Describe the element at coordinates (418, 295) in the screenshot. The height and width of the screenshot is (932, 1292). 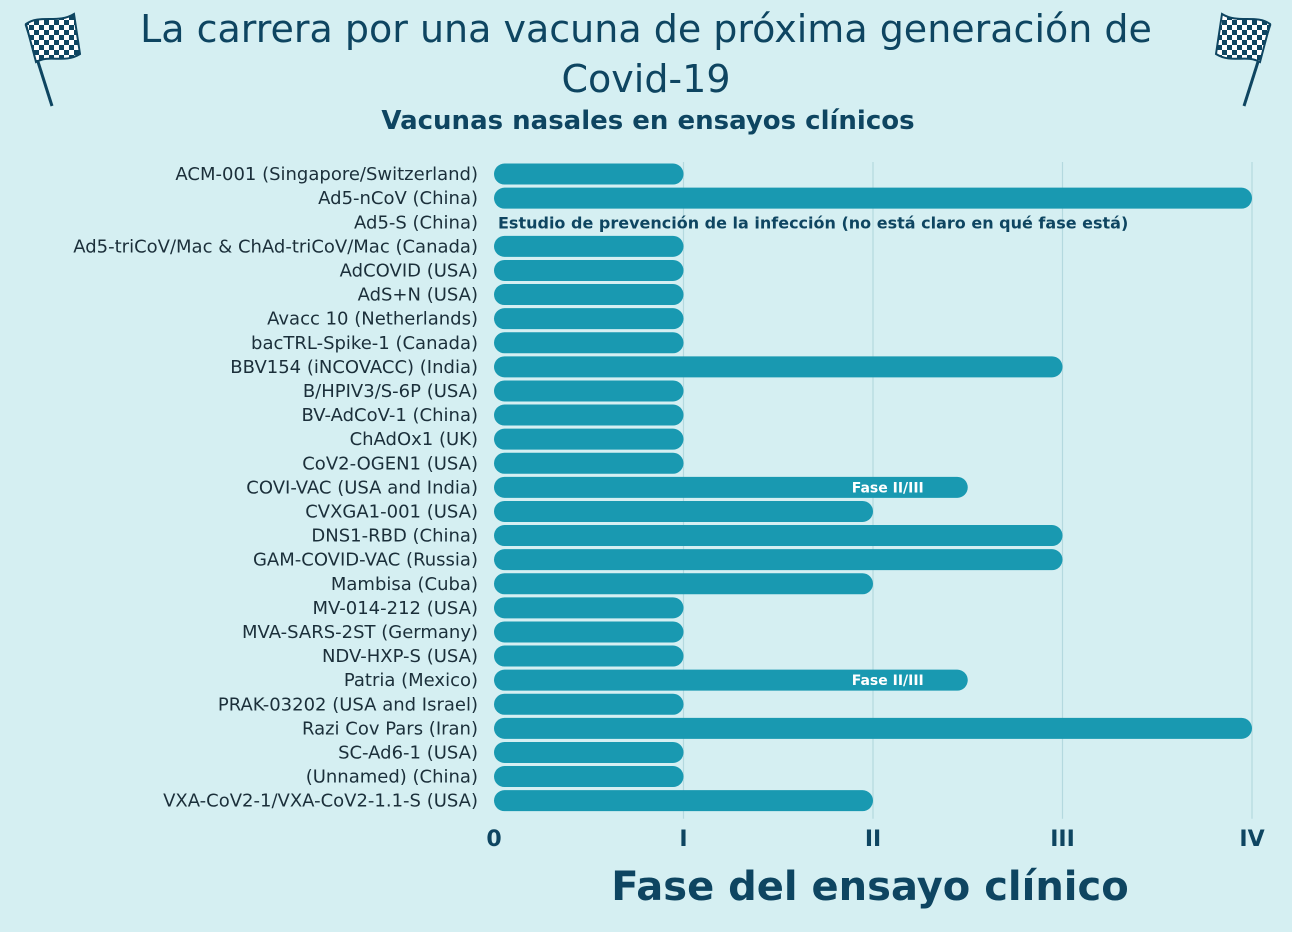
I see `category-label: AdS+N (USA)` at that location.